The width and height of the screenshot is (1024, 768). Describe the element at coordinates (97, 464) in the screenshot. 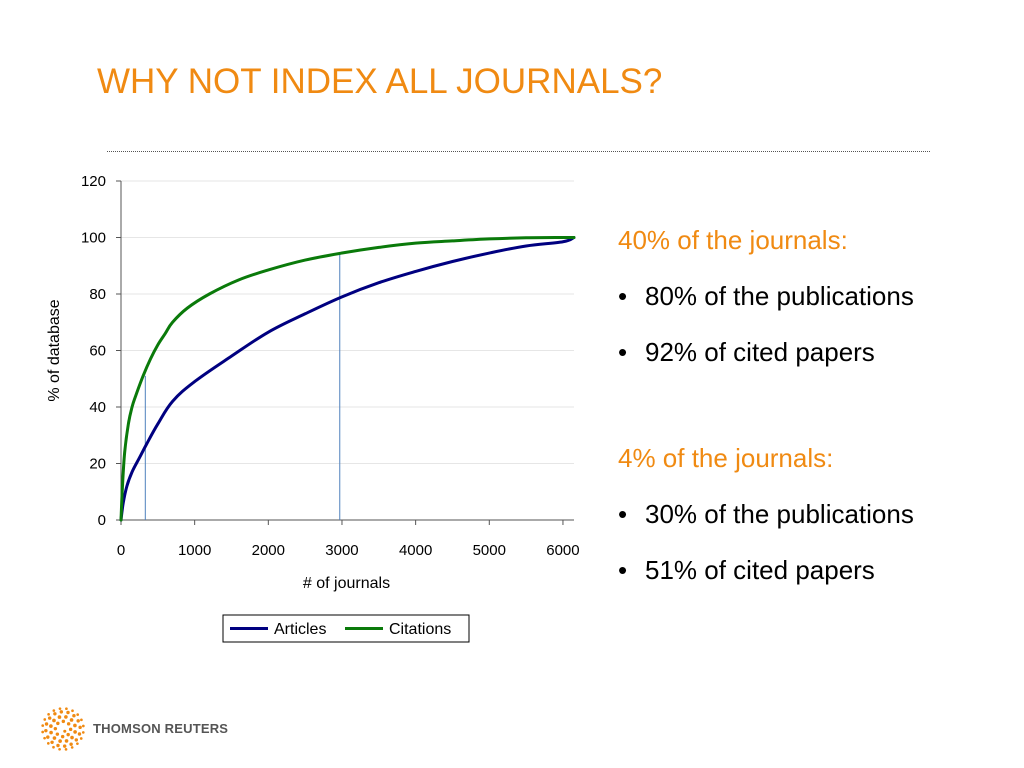

I see `y-tick-label: 20` at that location.